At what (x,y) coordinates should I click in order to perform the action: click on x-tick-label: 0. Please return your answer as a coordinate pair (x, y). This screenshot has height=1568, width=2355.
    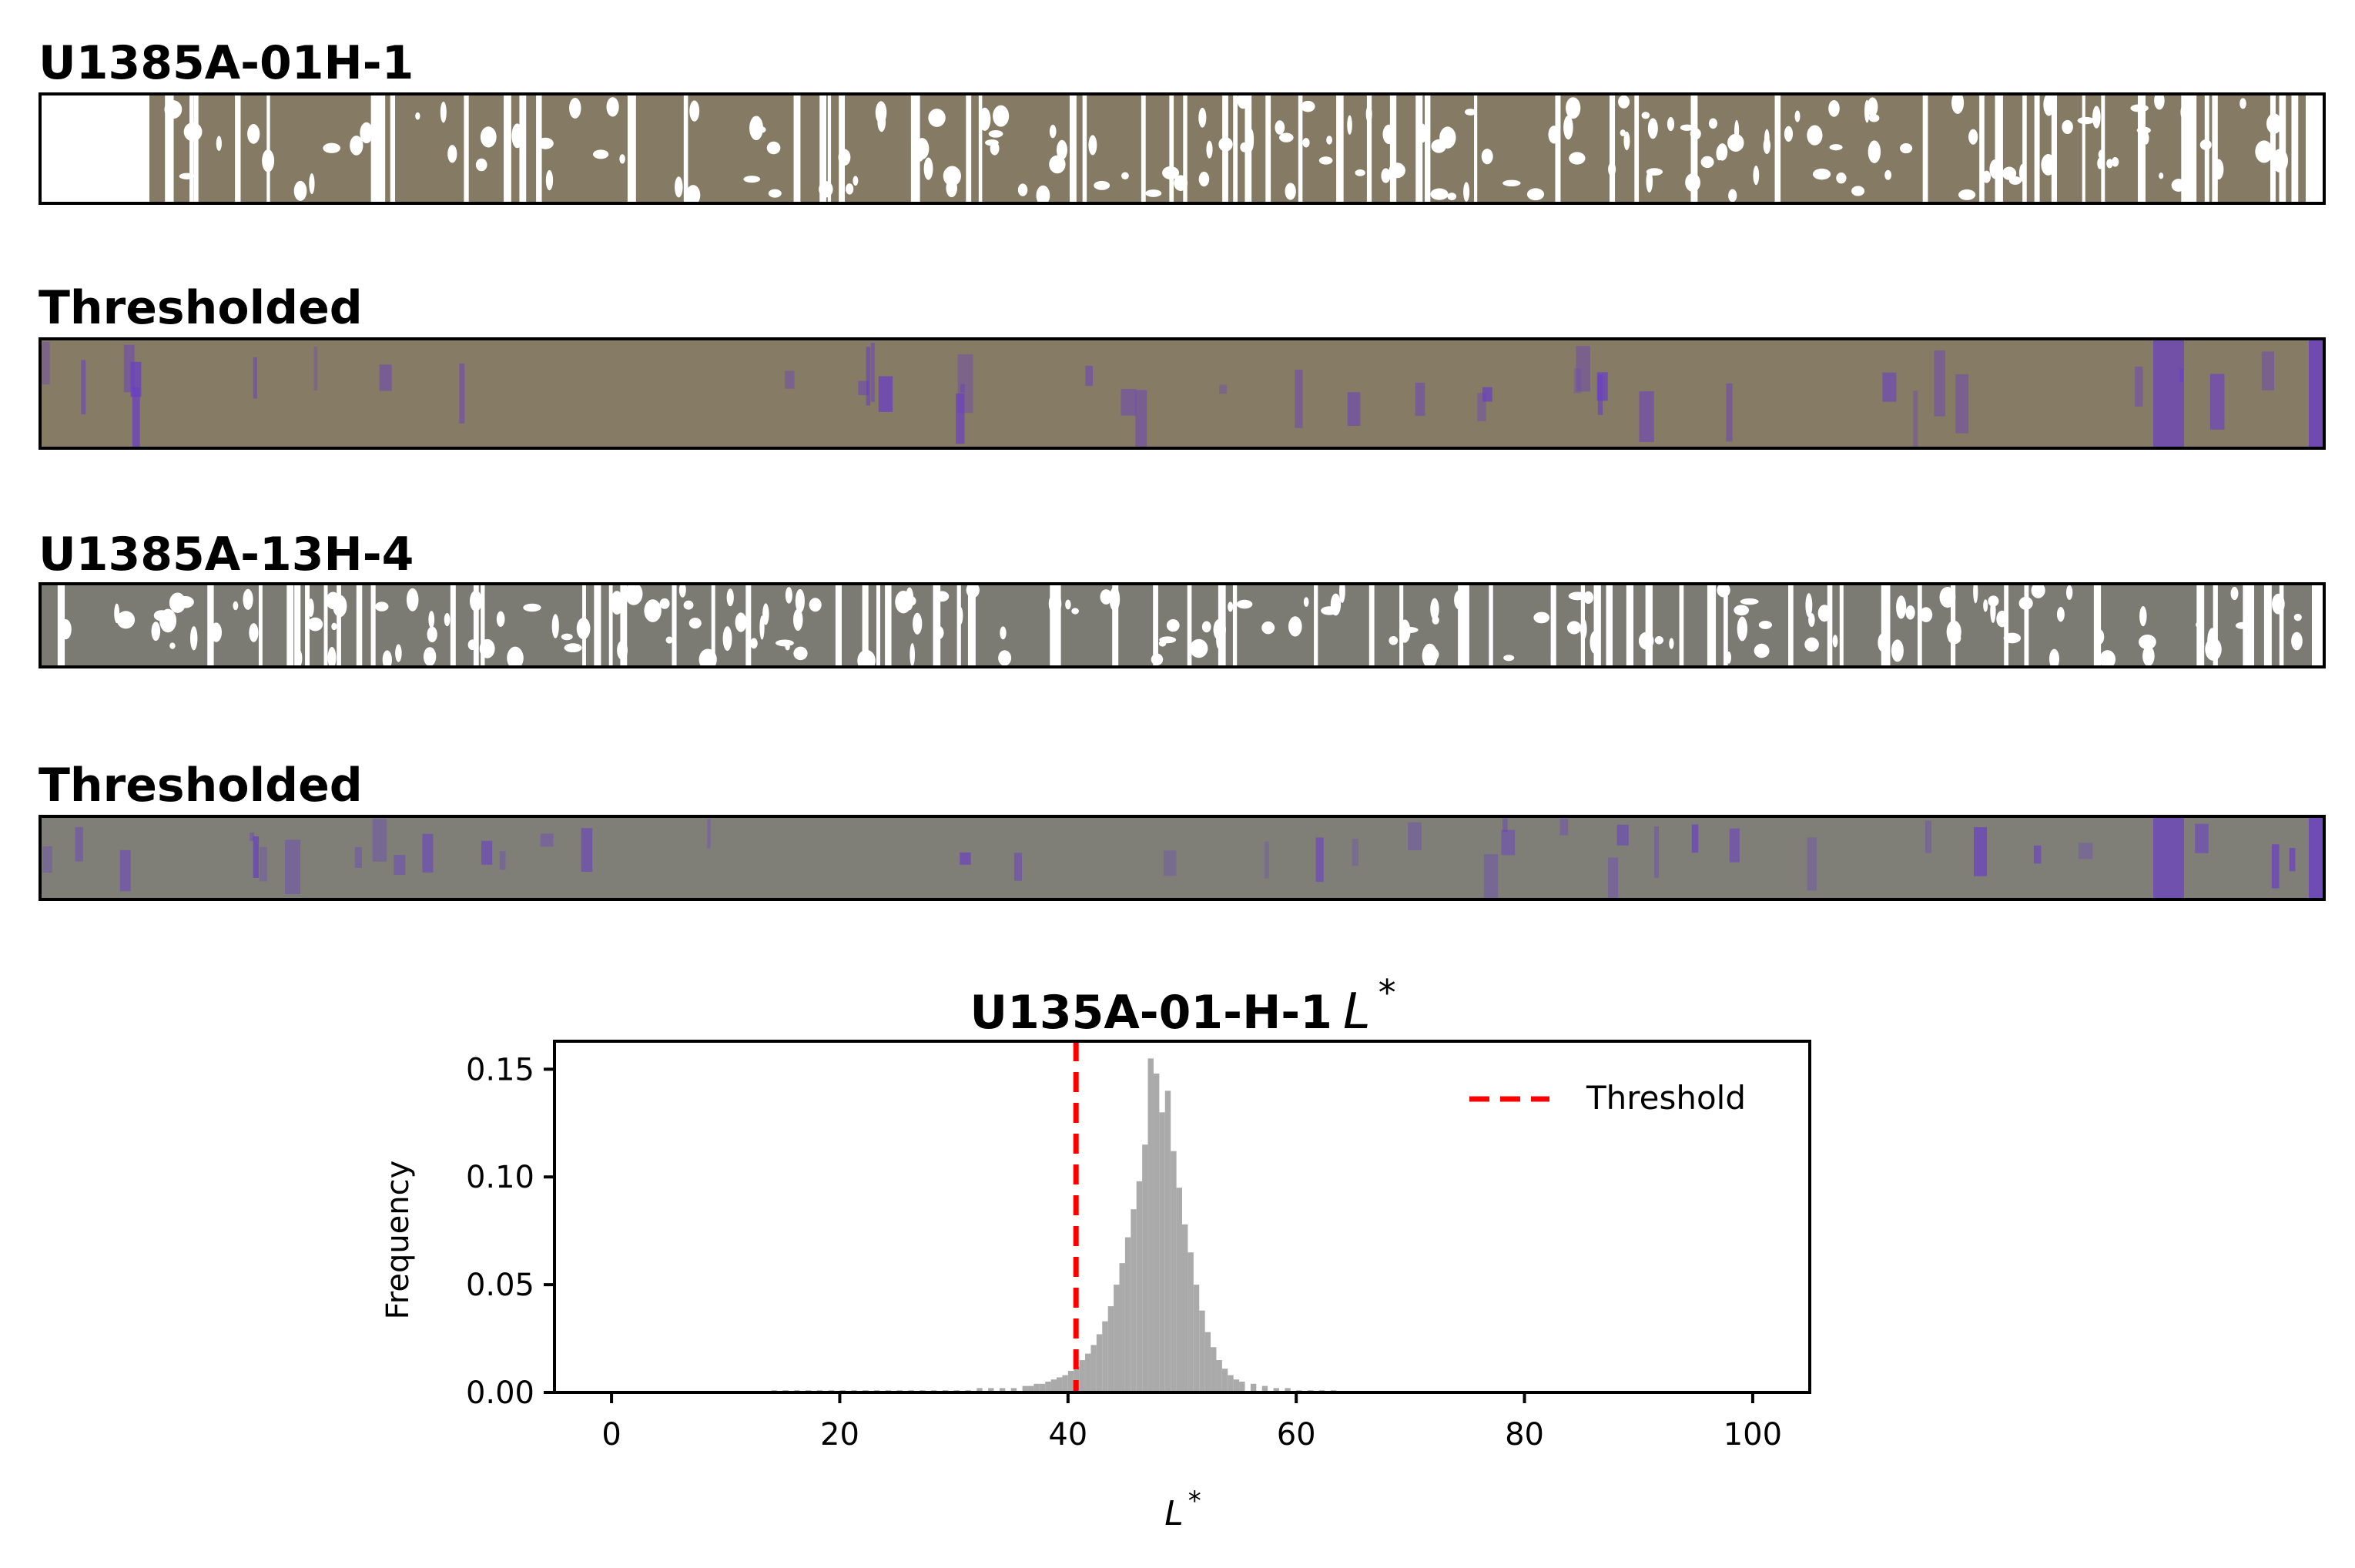
    Looking at the image, I should click on (611, 1435).